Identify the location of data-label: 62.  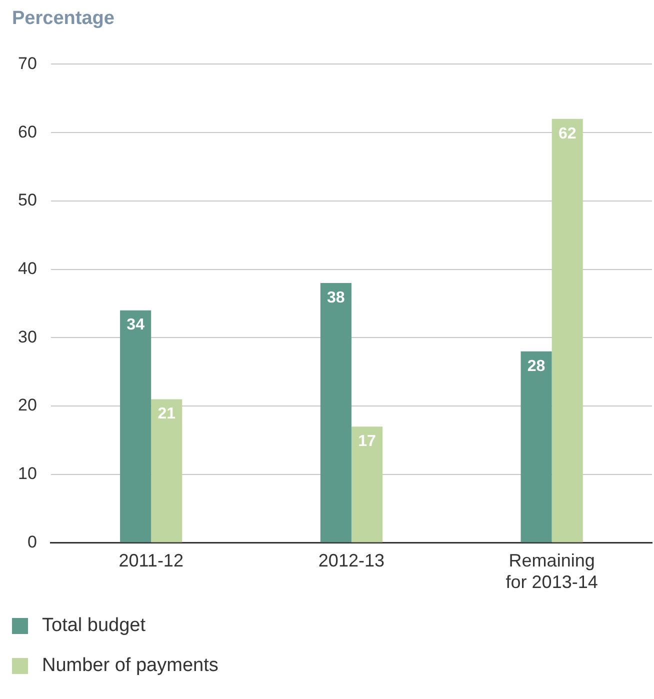
(567, 133).